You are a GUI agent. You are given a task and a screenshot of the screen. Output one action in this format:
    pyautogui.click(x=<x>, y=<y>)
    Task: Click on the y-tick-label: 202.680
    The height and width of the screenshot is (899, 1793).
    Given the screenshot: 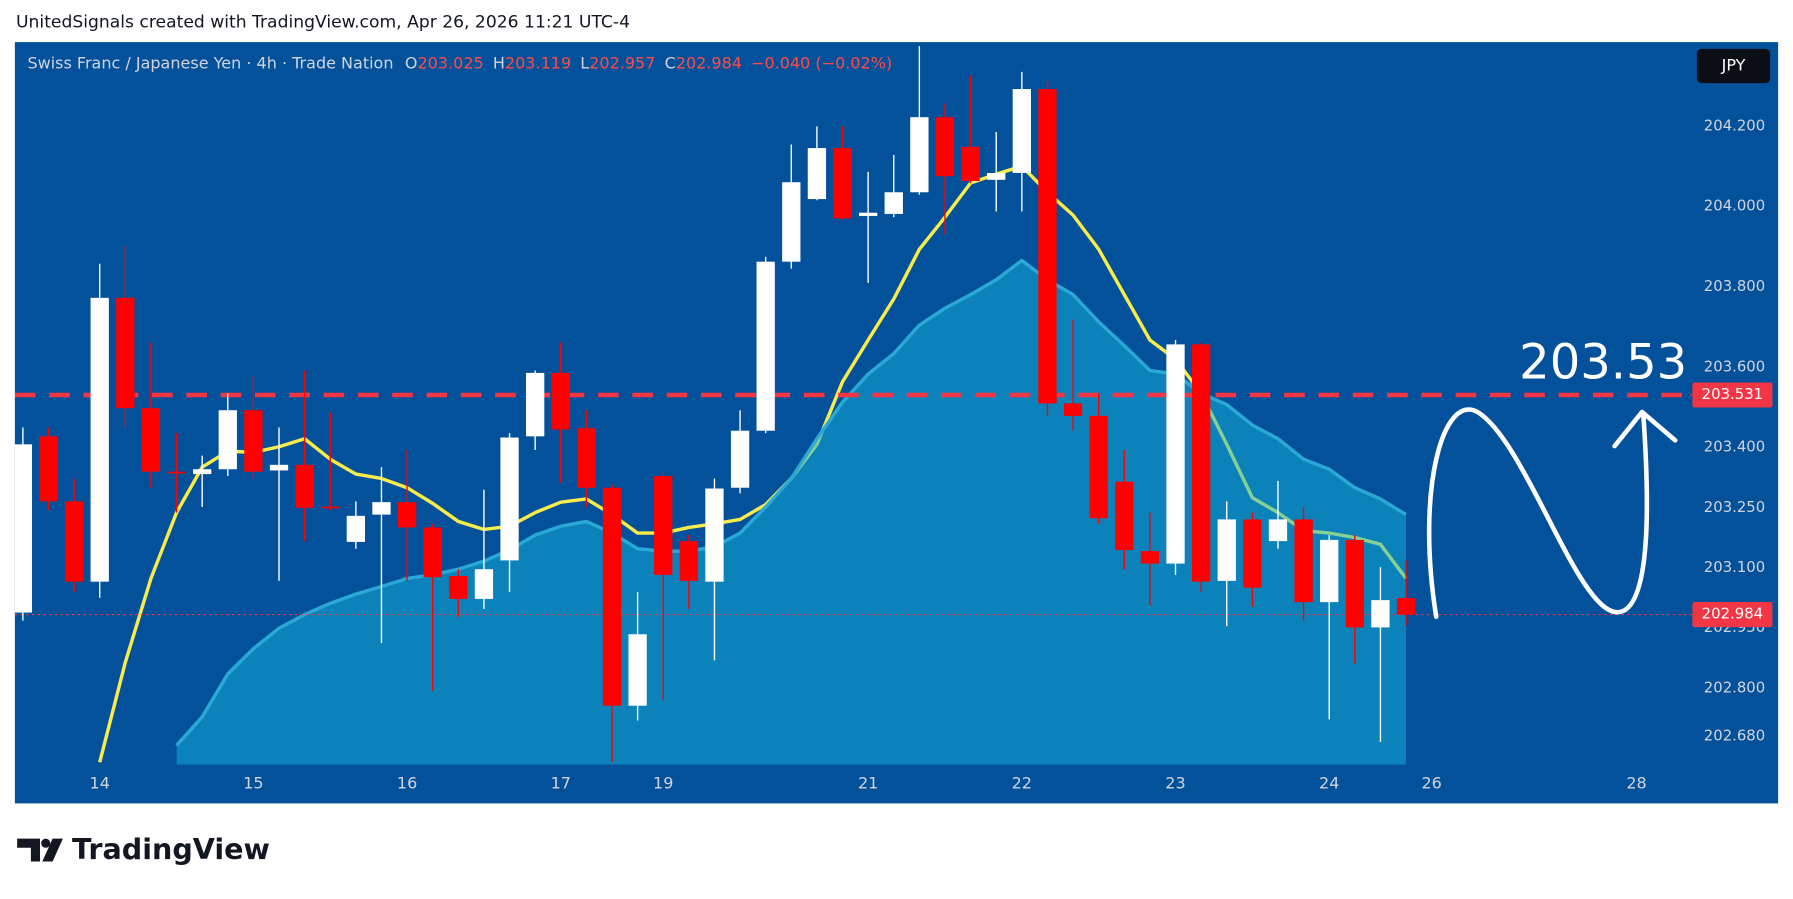 What is the action you would take?
    pyautogui.click(x=1734, y=736)
    